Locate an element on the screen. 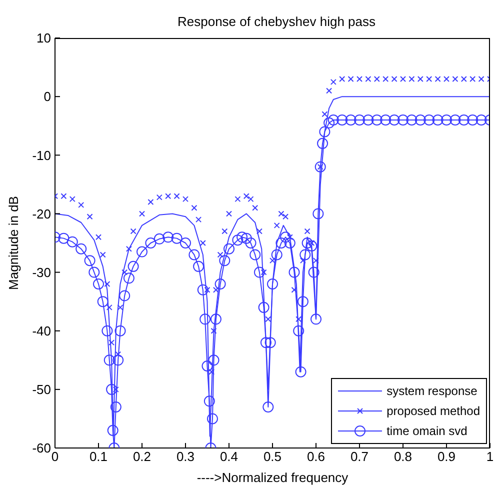  y-tick-label: -60 is located at coordinates (41, 448).